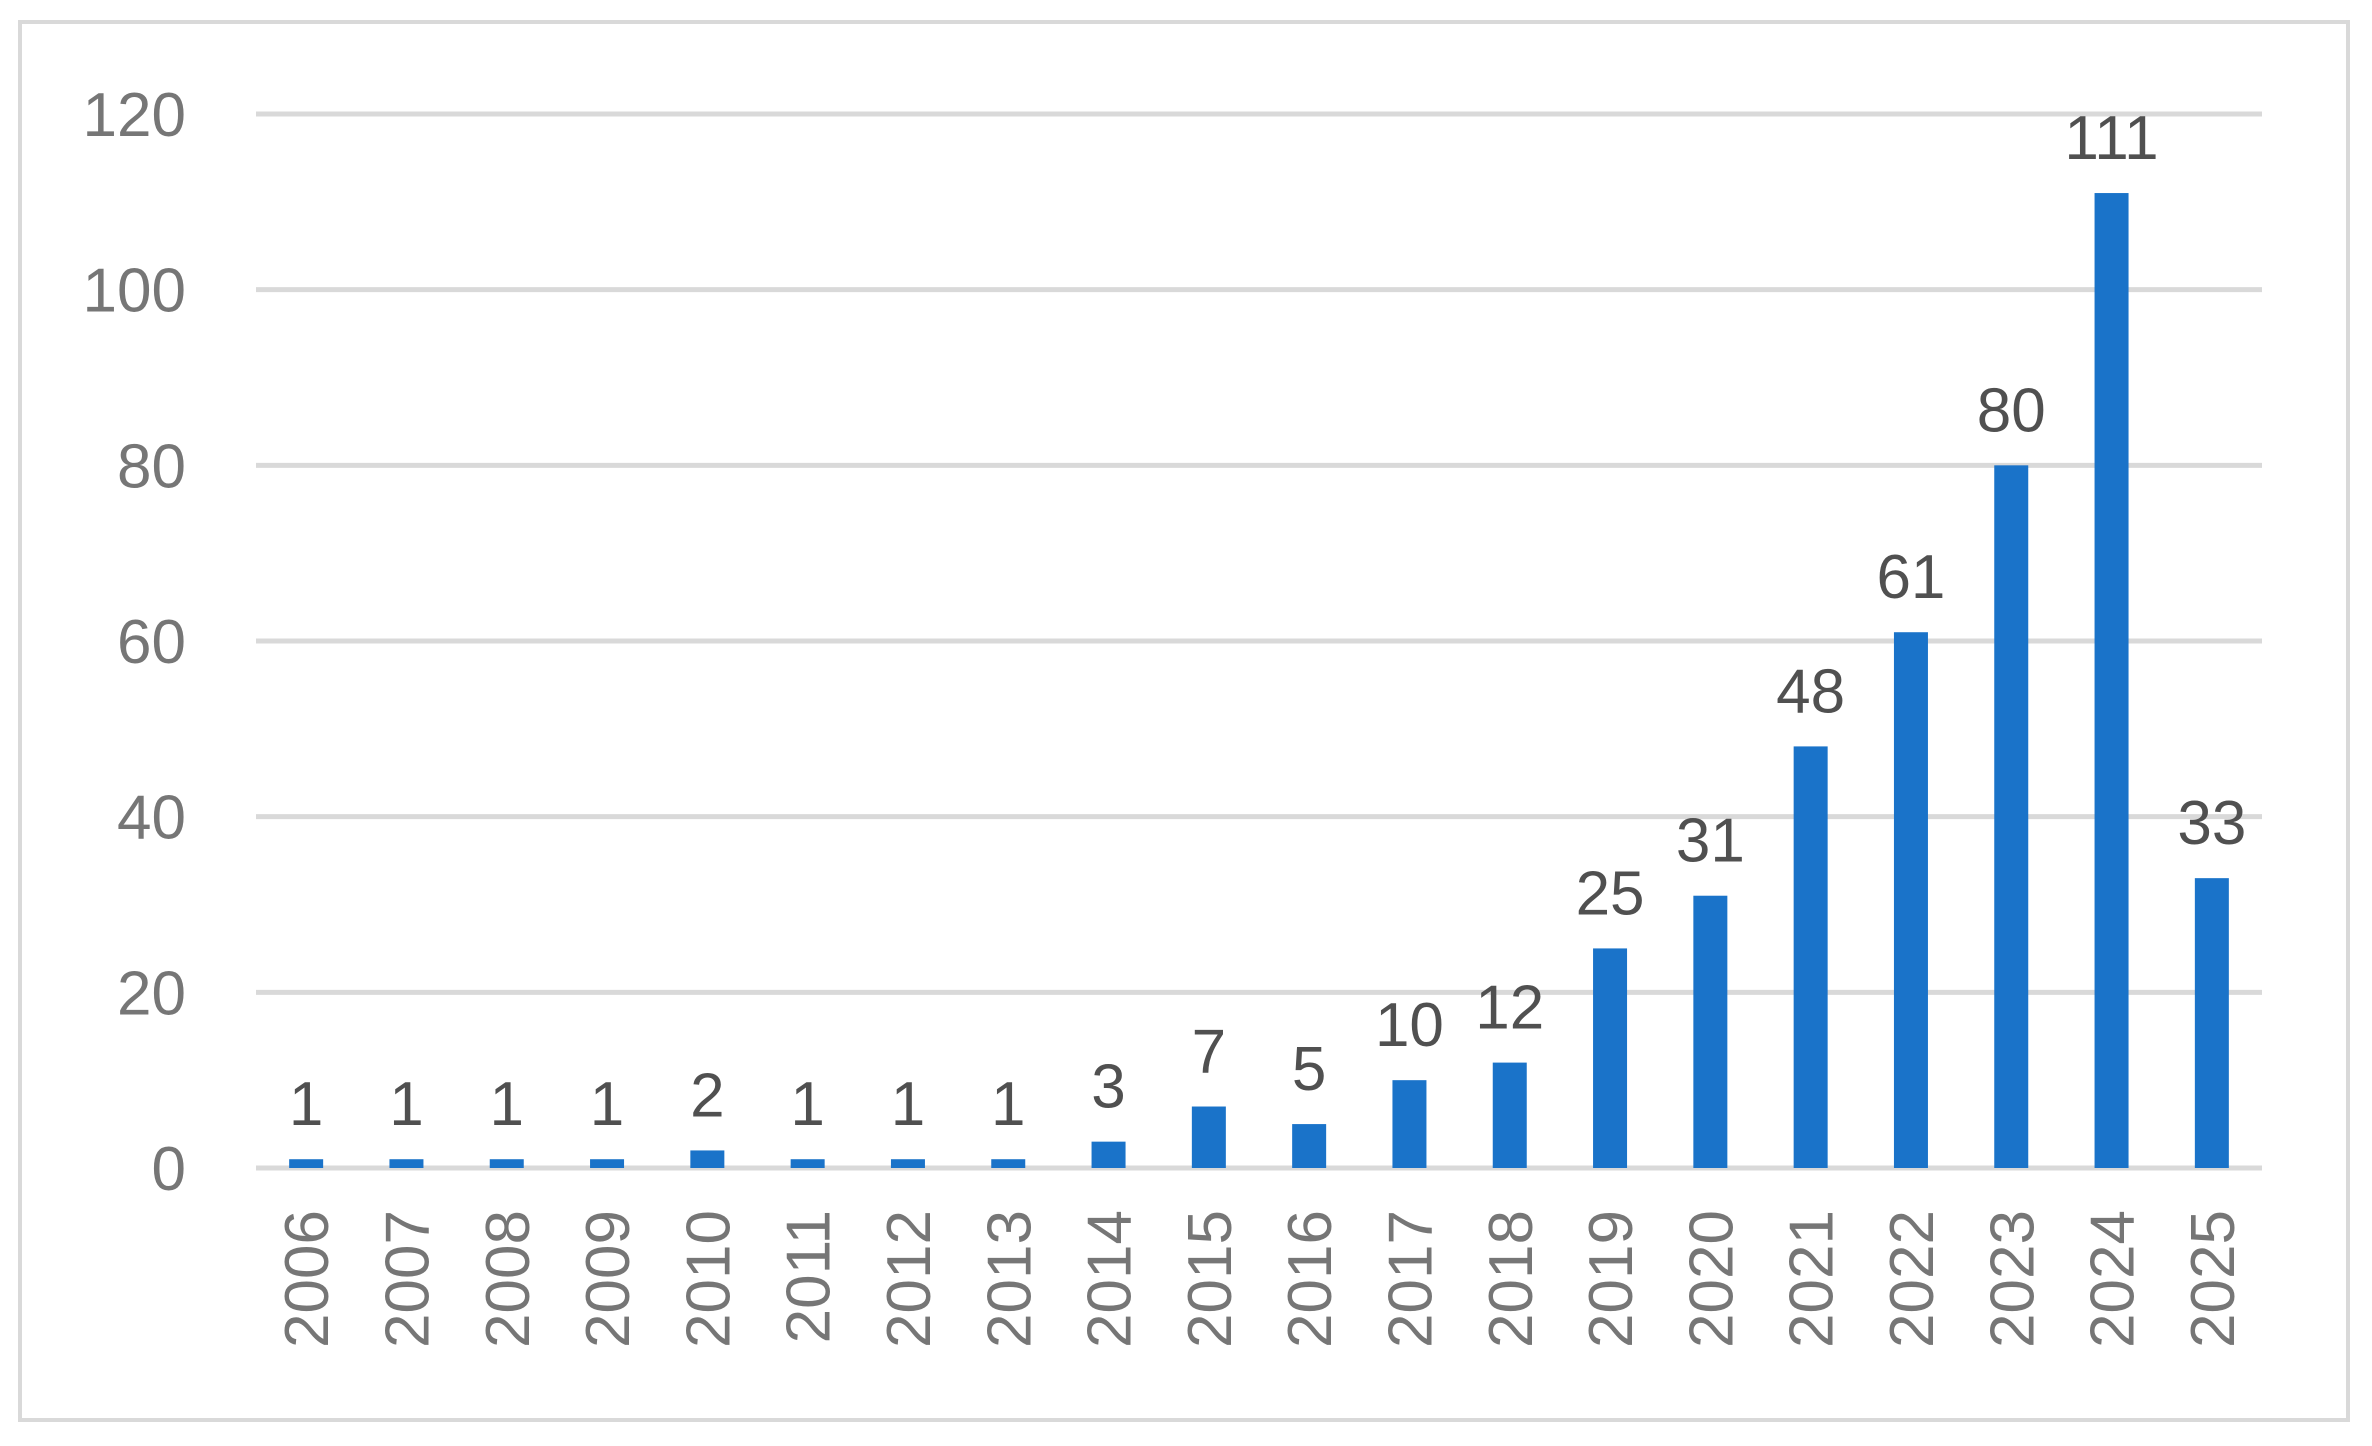 This screenshot has width=2372, height=1446. I want to click on data-label: 12, so click(1509, 1008).